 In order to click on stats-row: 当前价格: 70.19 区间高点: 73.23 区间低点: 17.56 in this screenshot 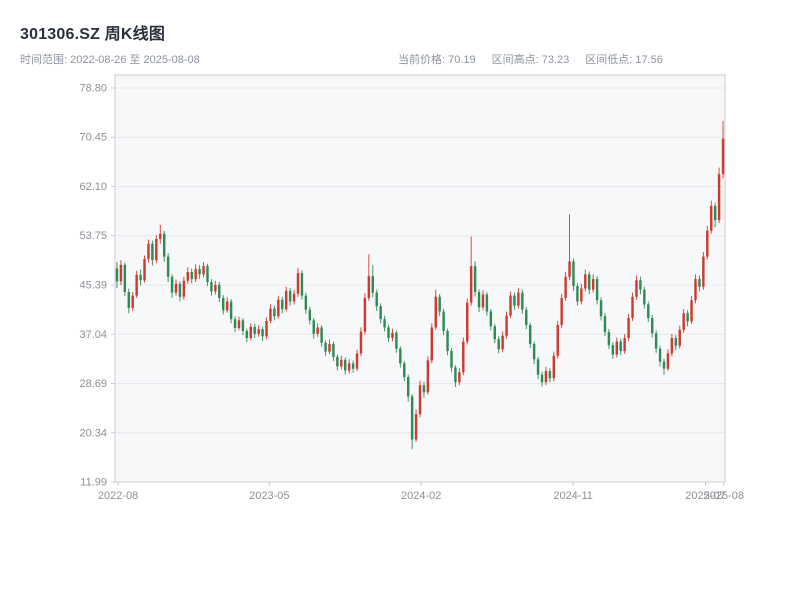, I will do `click(530, 59)`.